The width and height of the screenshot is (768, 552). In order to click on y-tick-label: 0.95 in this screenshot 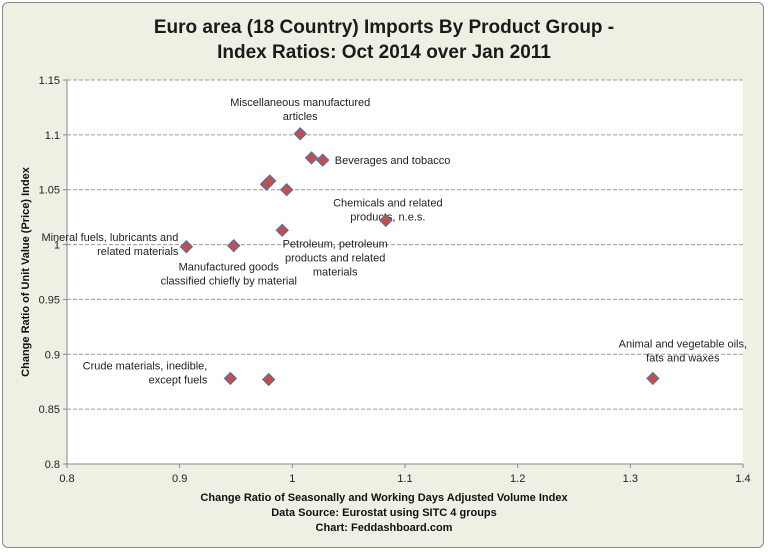, I will do `click(49, 300)`.